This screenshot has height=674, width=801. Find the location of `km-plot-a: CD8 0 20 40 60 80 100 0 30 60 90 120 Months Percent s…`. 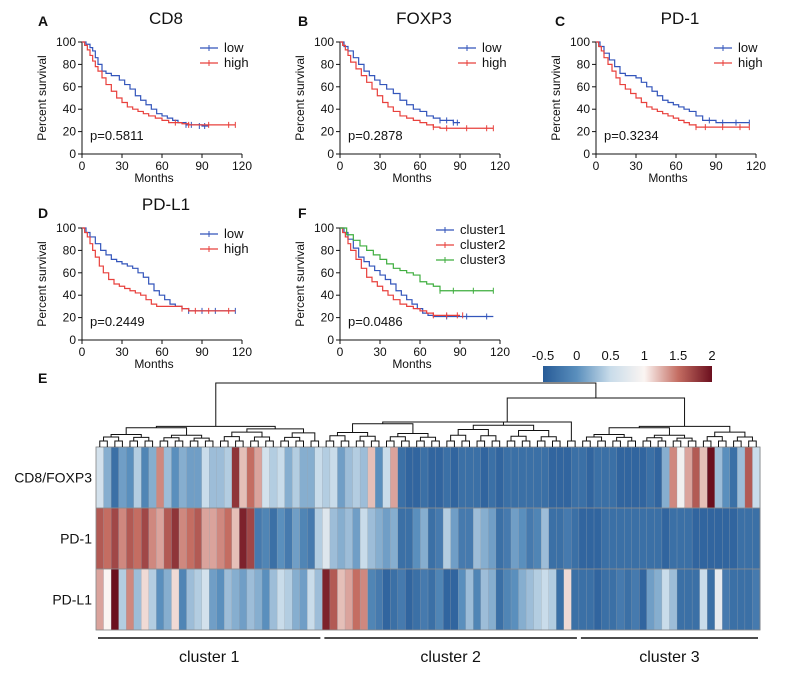

km-plot-a: CD8 0 20 40 60 80 100 0 30 60 90 120 Months Percent s… is located at coordinates (143, 97).